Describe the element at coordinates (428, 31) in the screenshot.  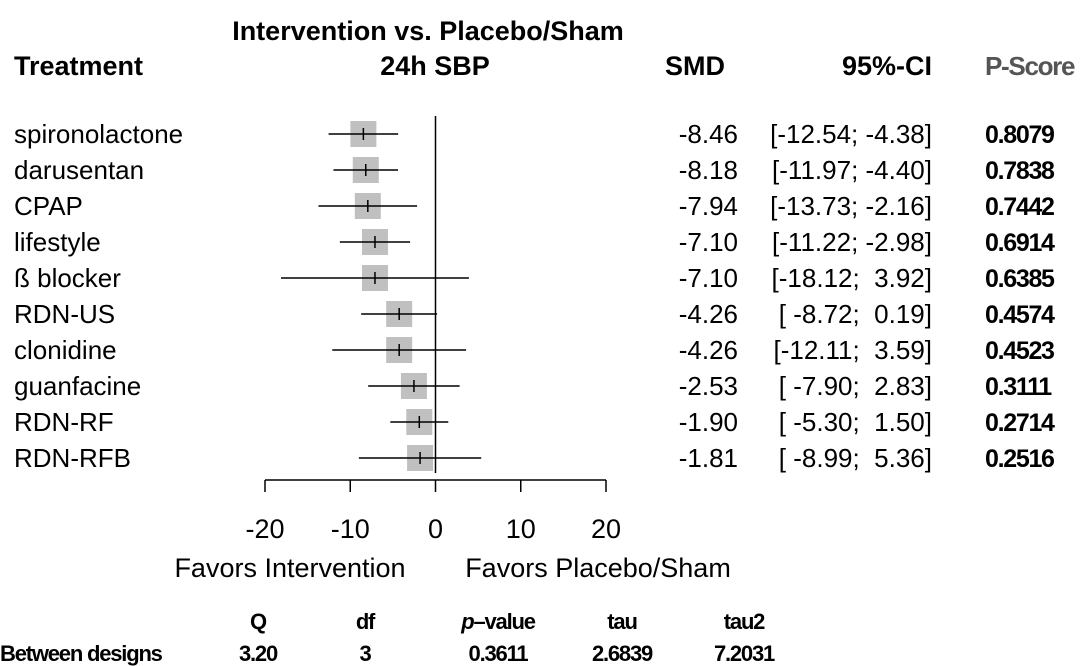
I see `chart-title: Intervention vs. Placebo/Sham` at that location.